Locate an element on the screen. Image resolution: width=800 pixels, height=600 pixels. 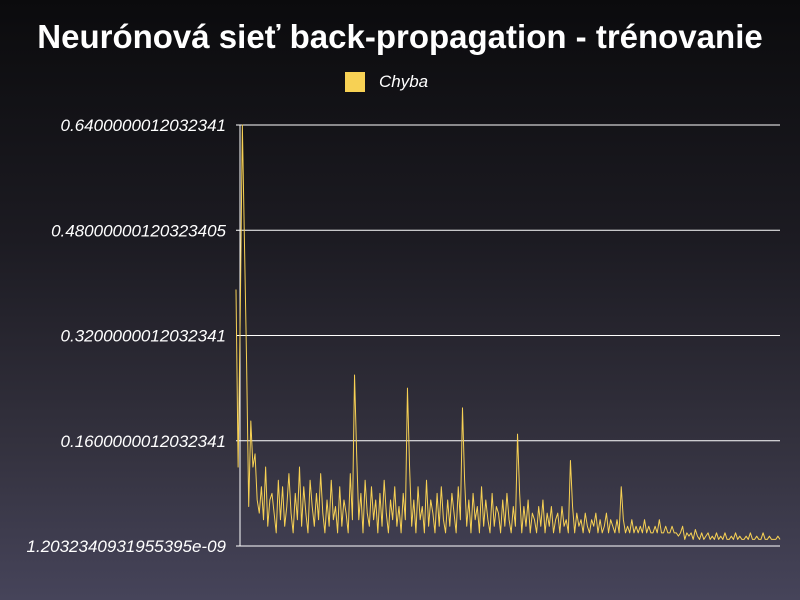
legend: Chyba is located at coordinates (386, 82).